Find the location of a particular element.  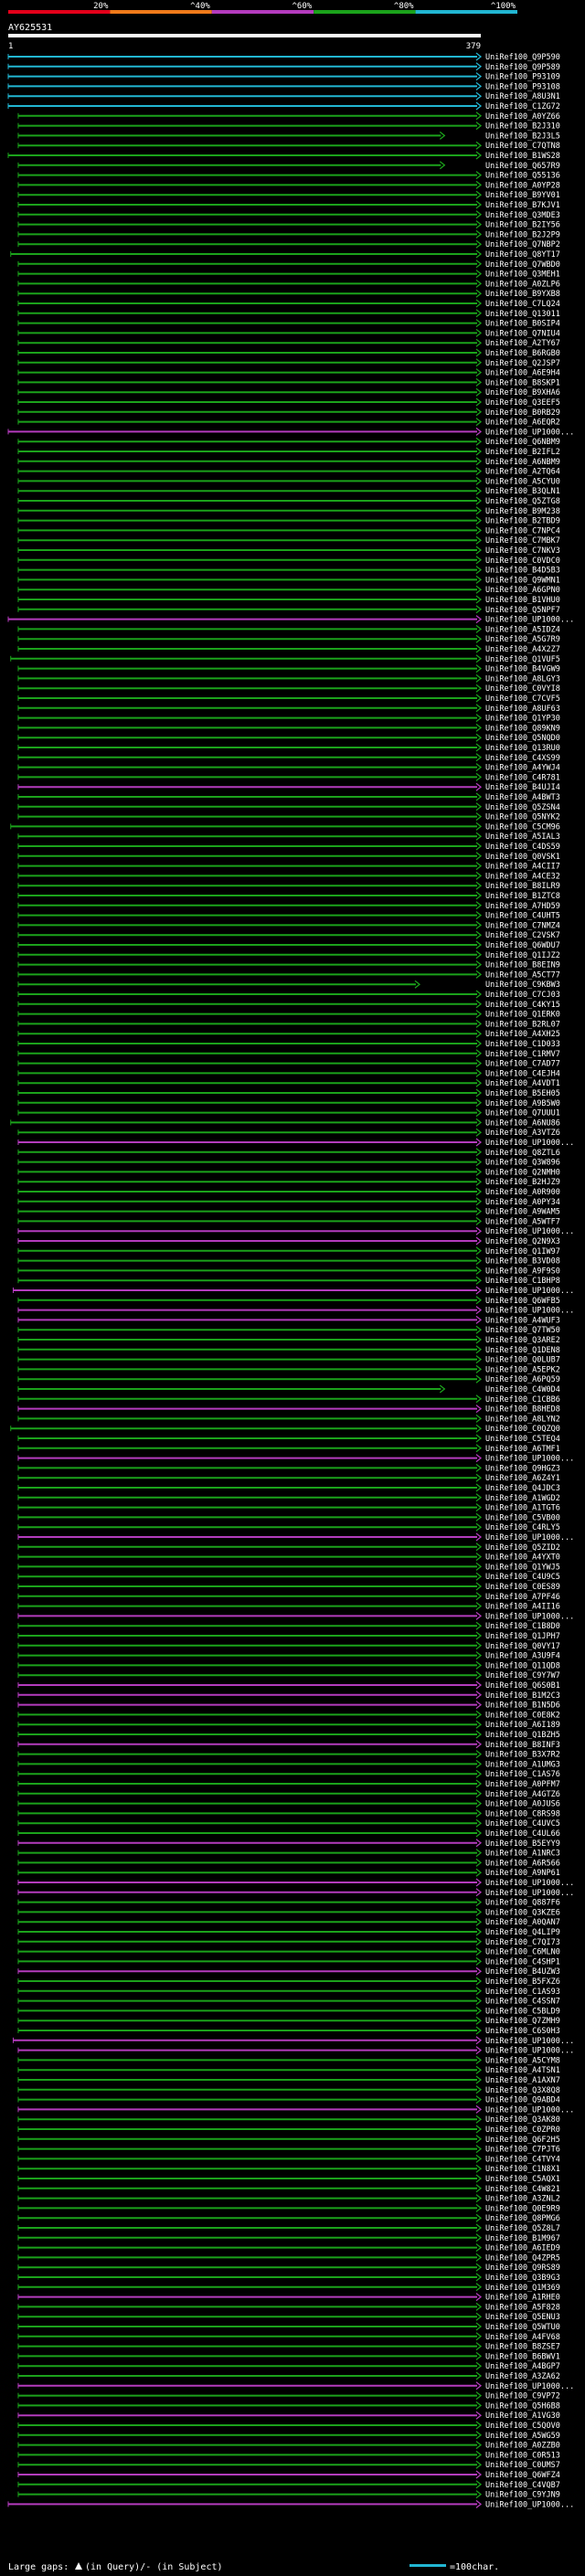

hit-label: UniRef100_Q8ZTL6 is located at coordinates (522, 1153).